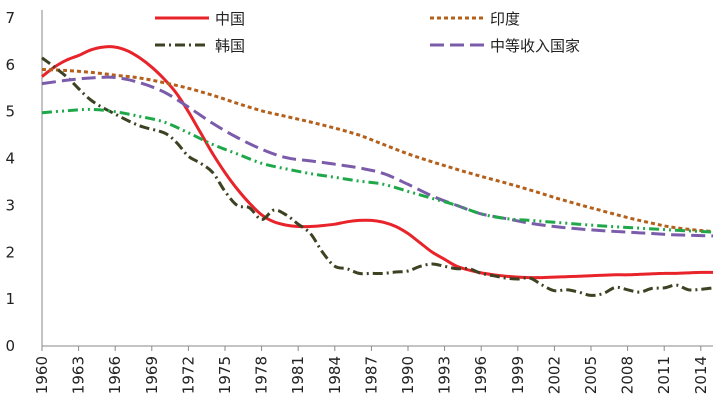  Describe the element at coordinates (152, 375) in the screenshot. I see `x-tick-label: 1969` at that location.